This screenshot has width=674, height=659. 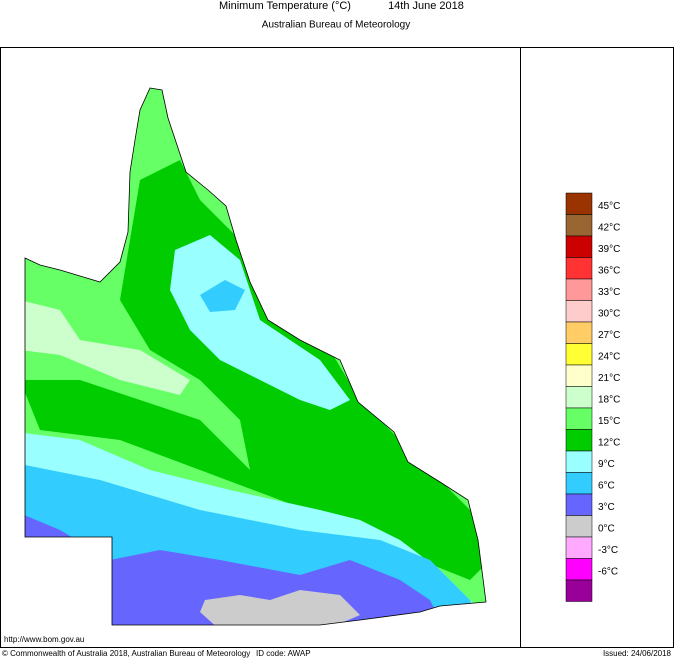 What do you see at coordinates (606, 507) in the screenshot?
I see `legend-label: 3°C` at bounding box center [606, 507].